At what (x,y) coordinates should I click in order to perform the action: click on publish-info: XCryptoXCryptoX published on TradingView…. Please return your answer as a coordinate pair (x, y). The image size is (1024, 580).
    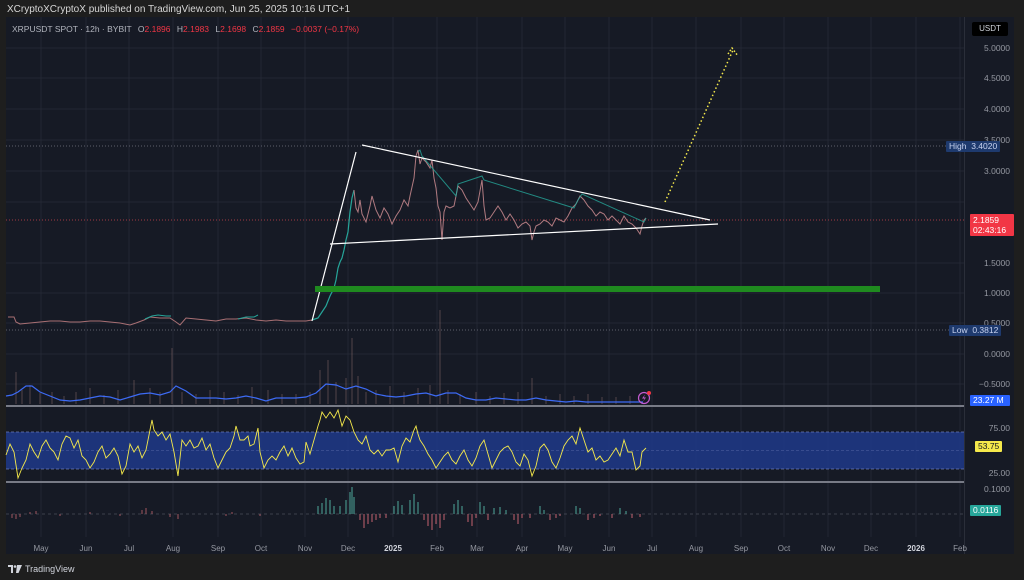
    Looking at the image, I should click on (179, 9).